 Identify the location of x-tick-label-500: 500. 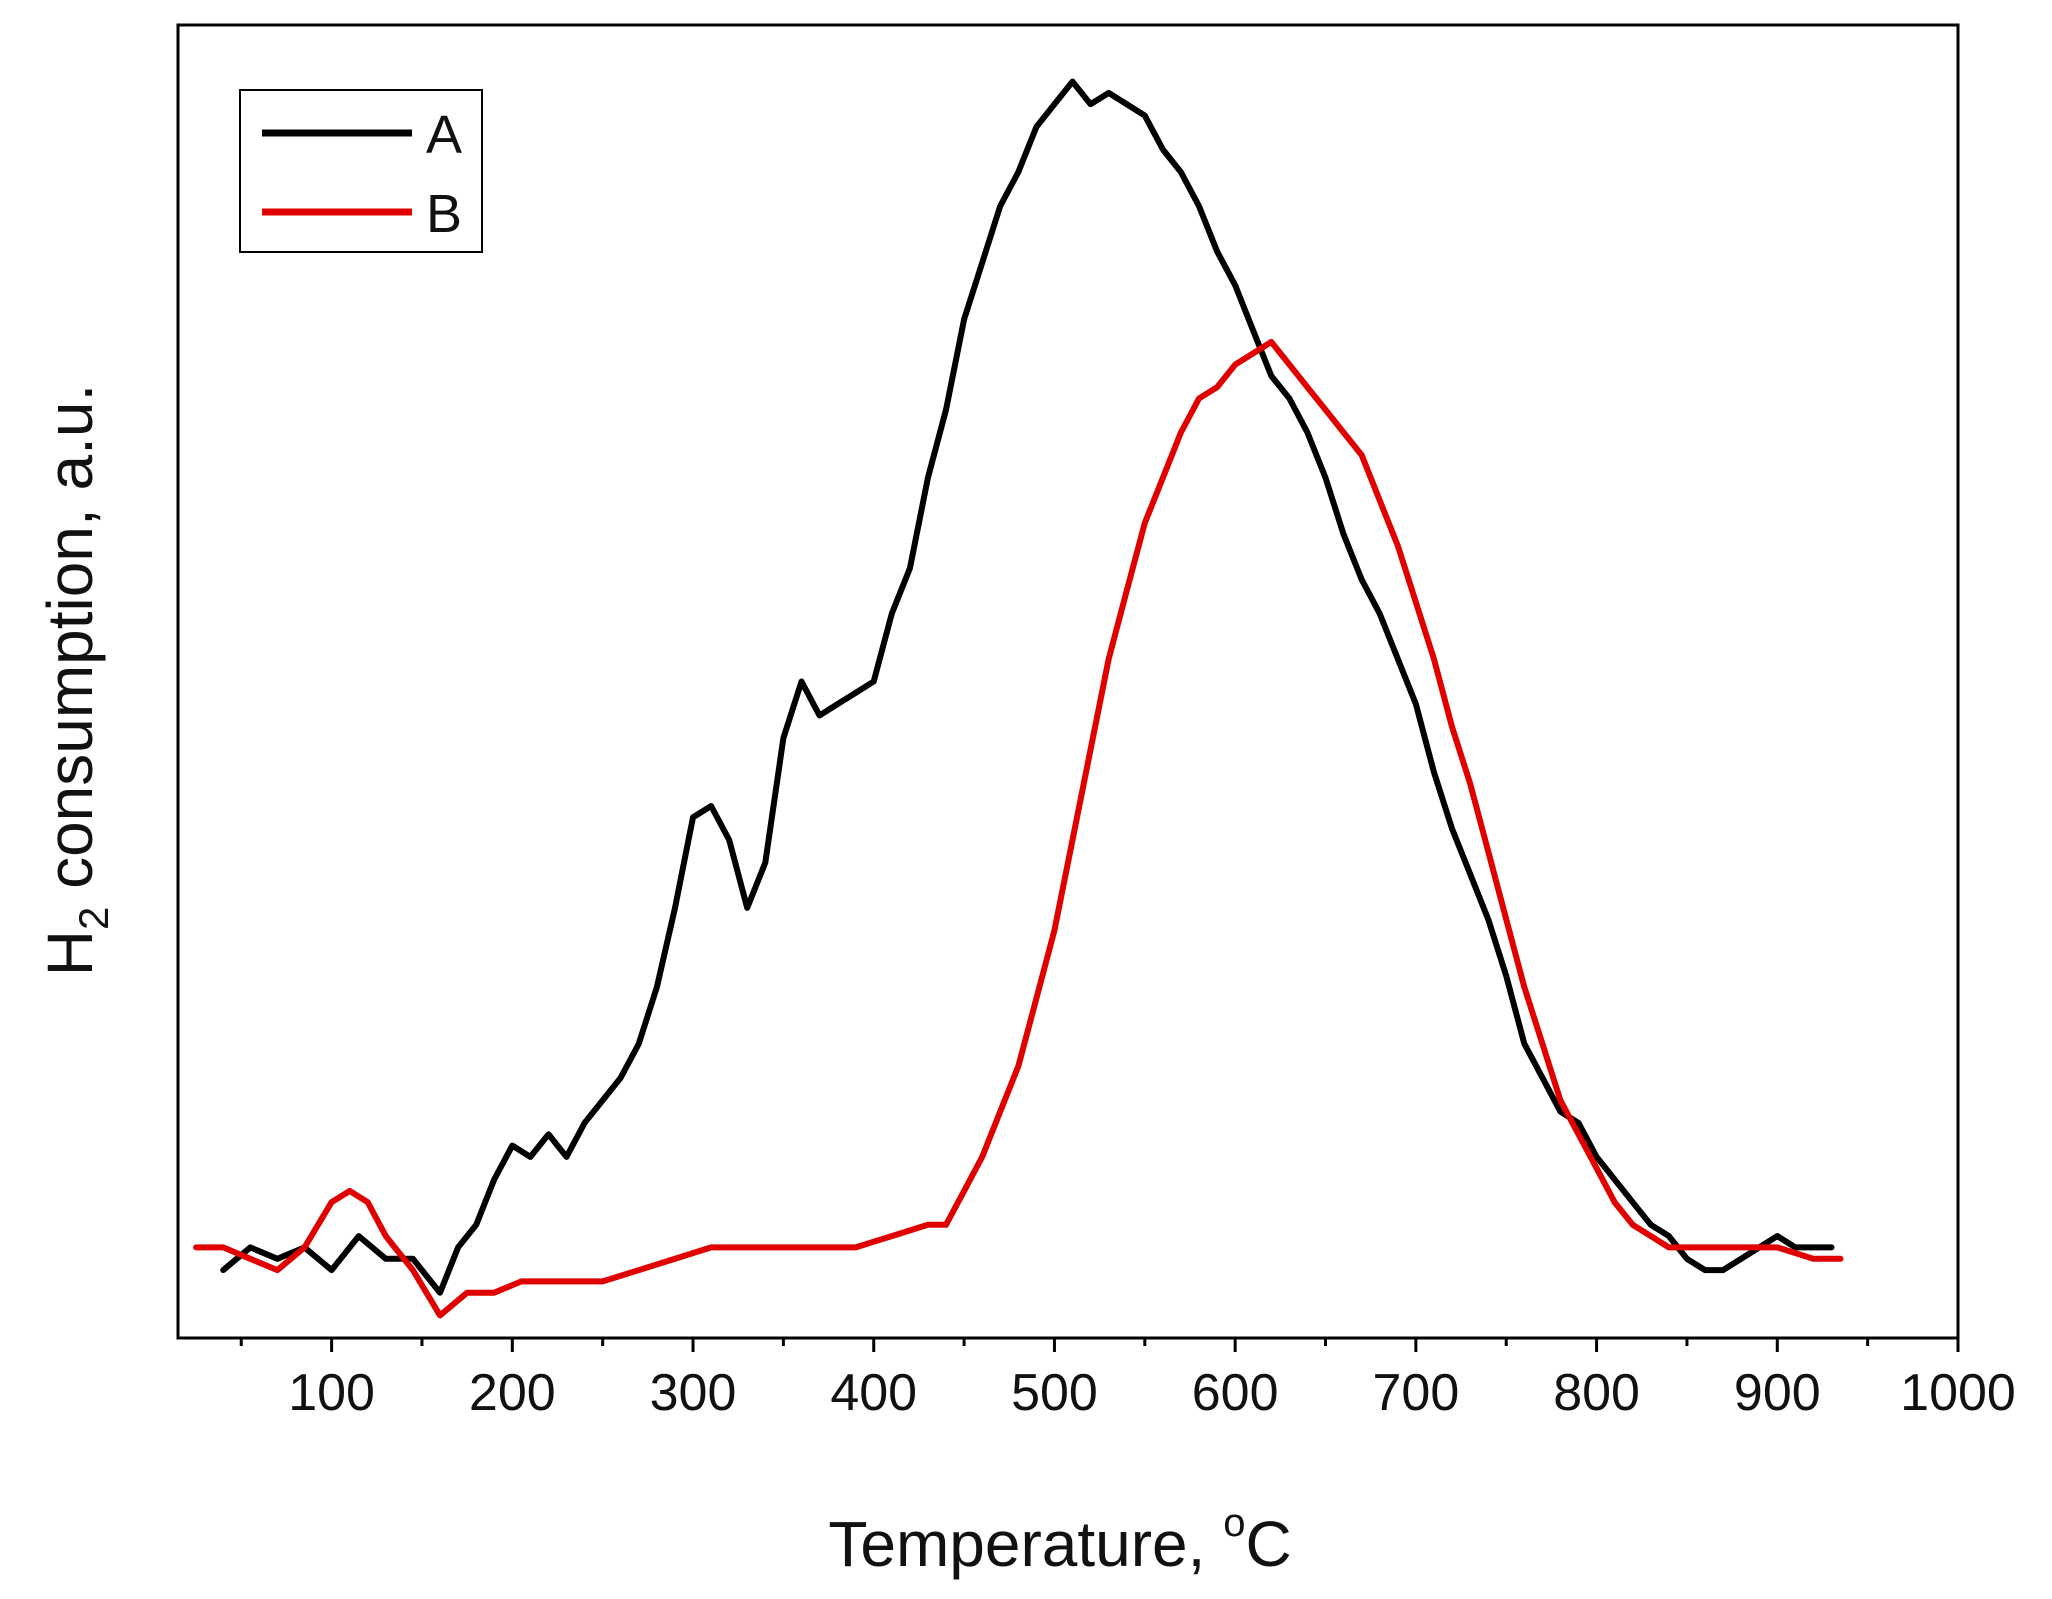
(1054, 1393).